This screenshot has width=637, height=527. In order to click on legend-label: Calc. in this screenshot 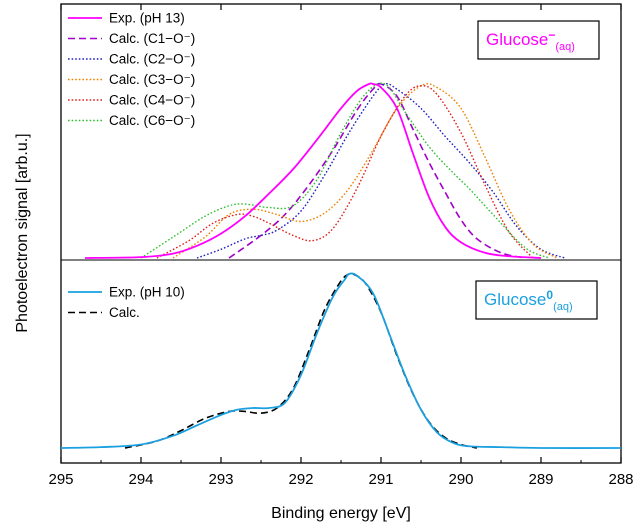, I will do `click(124, 312)`.